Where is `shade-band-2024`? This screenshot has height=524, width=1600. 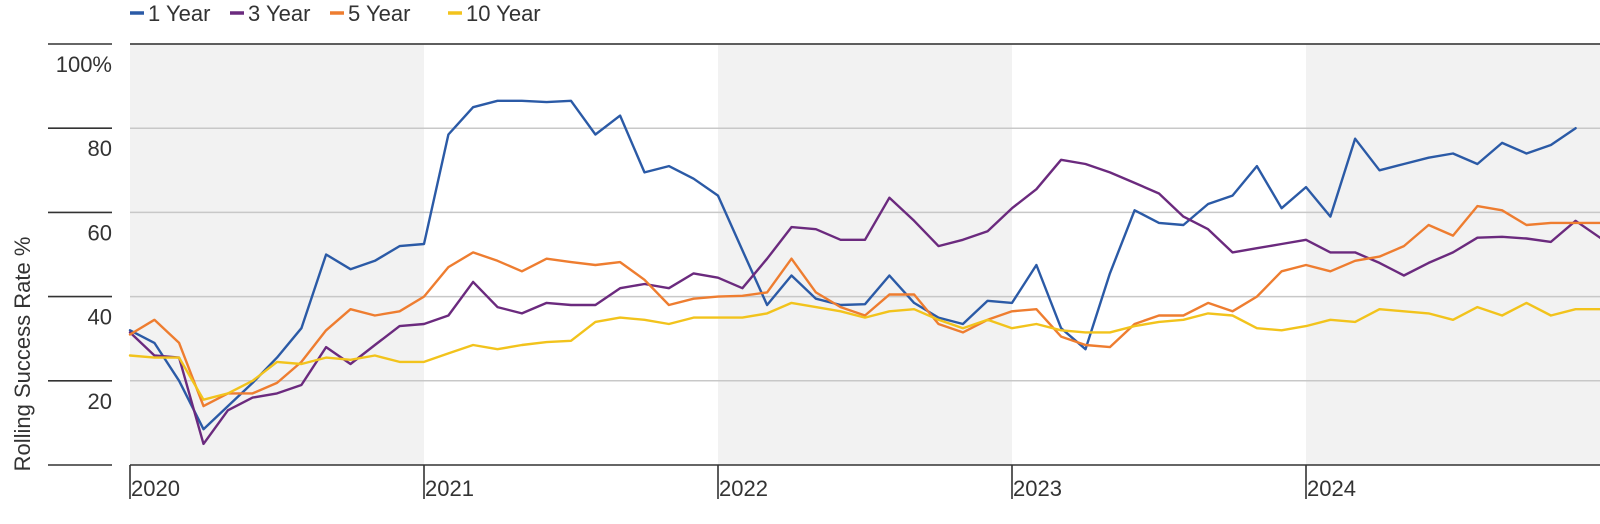
shade-band-2024 is located at coordinates (1453, 254).